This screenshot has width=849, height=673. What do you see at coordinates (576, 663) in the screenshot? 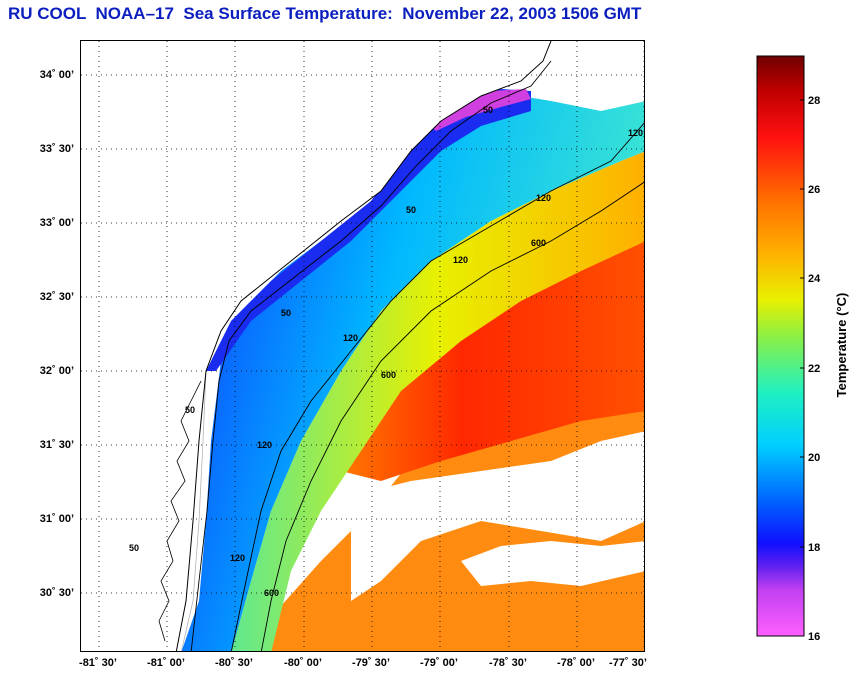
I see `lon-tick-label: -78˚ 00’` at bounding box center [576, 663].